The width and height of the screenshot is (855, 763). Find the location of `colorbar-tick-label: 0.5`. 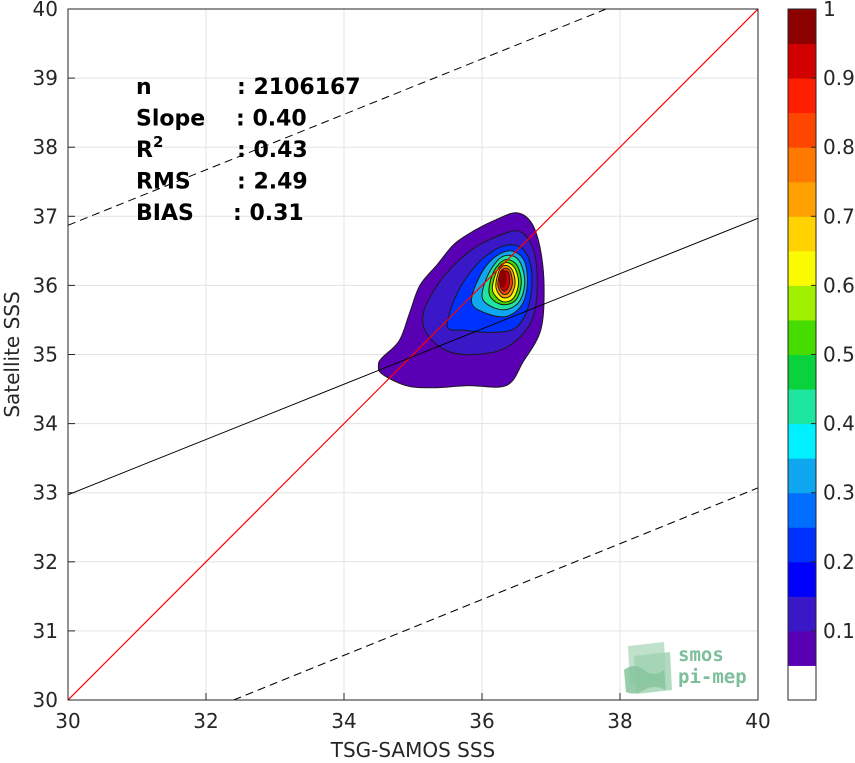

colorbar-tick-label: 0.5 is located at coordinates (839, 355).